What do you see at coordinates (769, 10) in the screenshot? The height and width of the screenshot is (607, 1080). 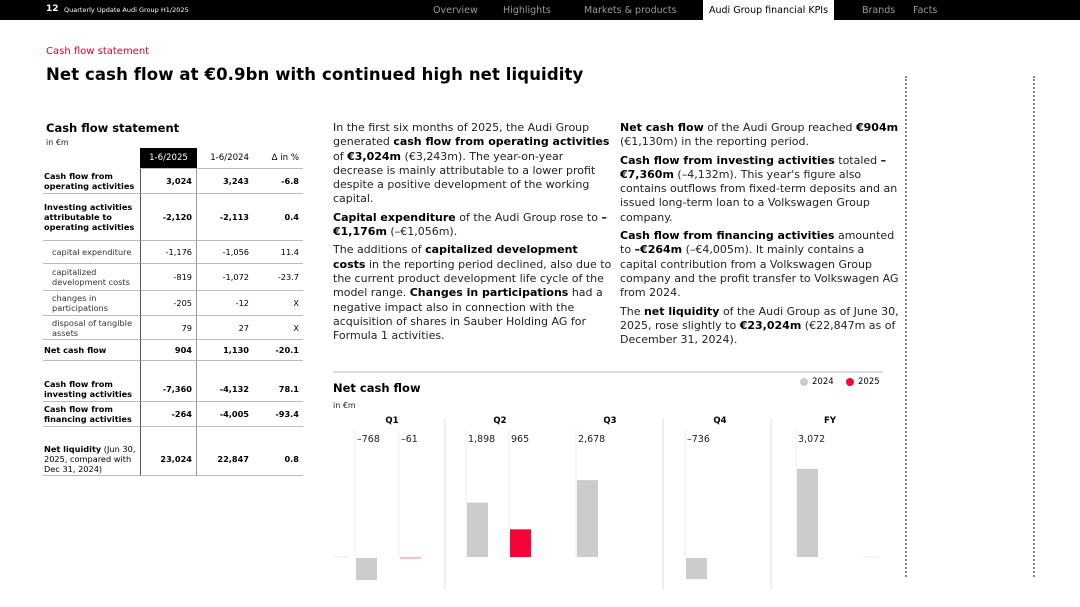 I see `nav-financial-kpis: Audi Group financial KPIs` at bounding box center [769, 10].